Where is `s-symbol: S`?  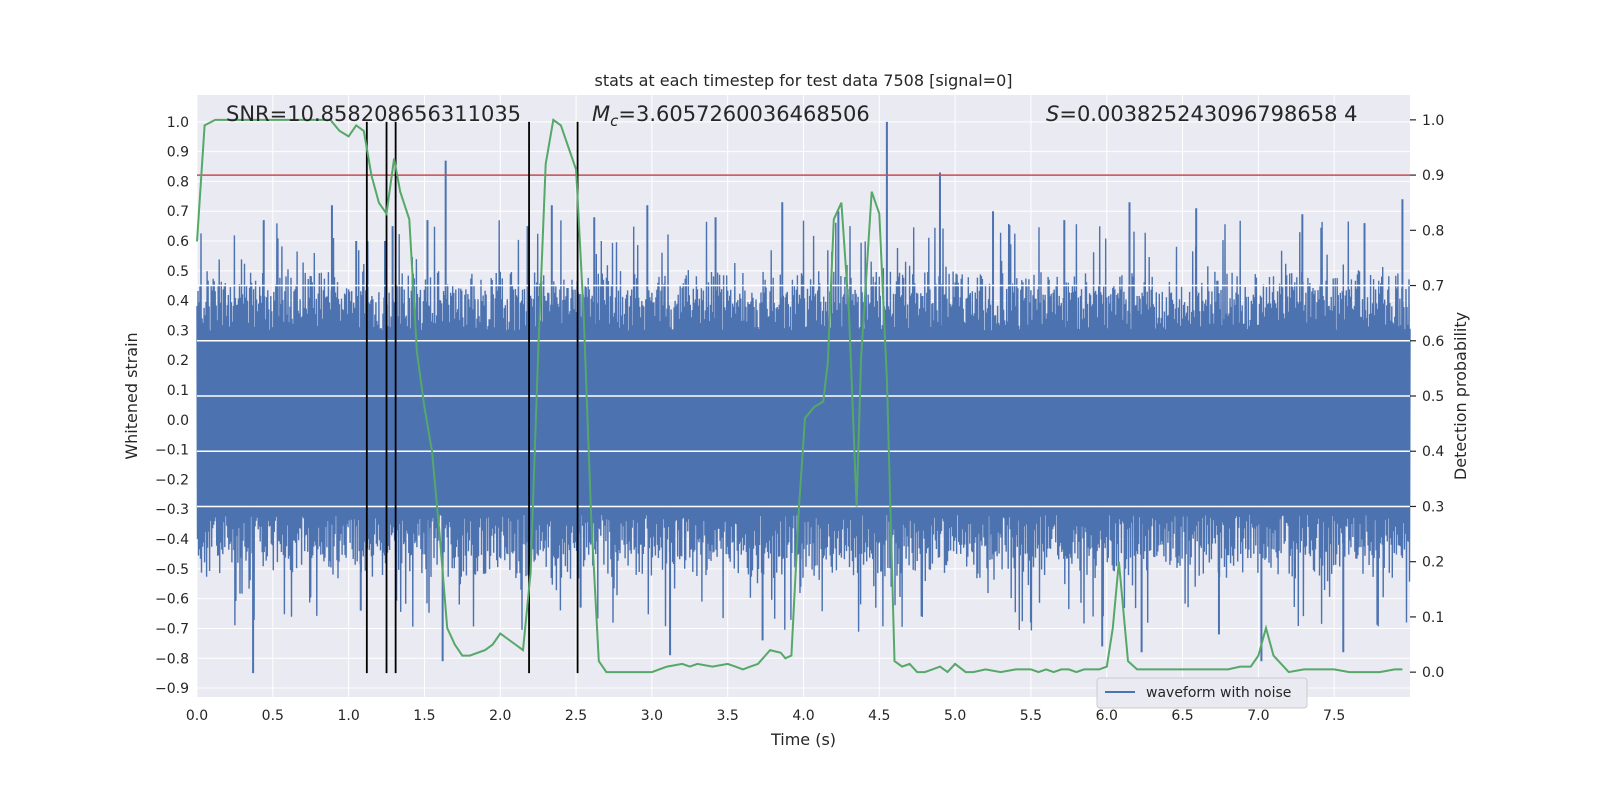 s-symbol: S is located at coordinates (1052, 114).